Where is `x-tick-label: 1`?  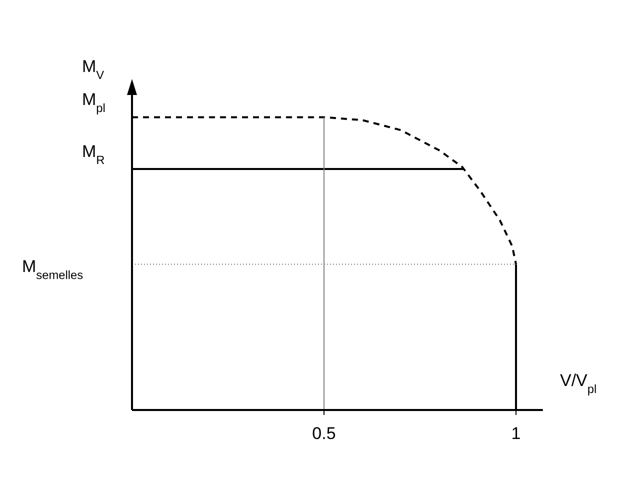 x-tick-label: 1 is located at coordinates (516, 433).